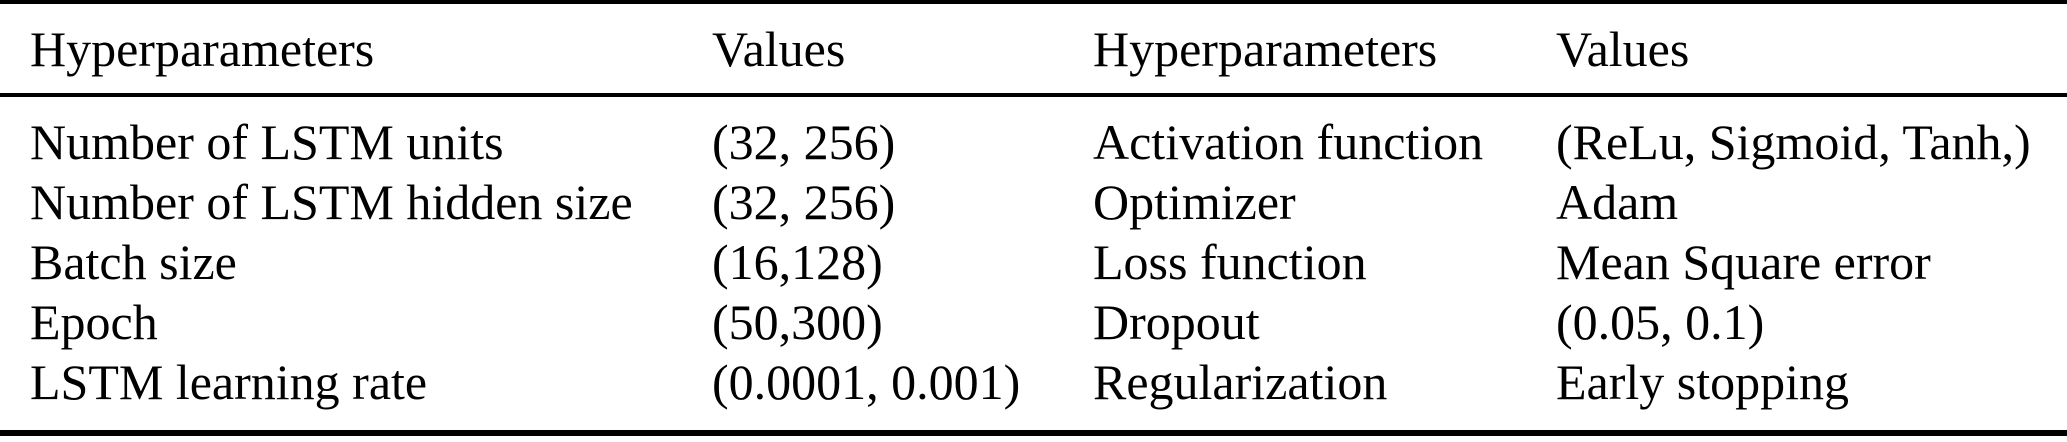 The height and width of the screenshot is (442, 2067). I want to click on header-hyperparameters-left: Hyperparameters, so click(202, 48).